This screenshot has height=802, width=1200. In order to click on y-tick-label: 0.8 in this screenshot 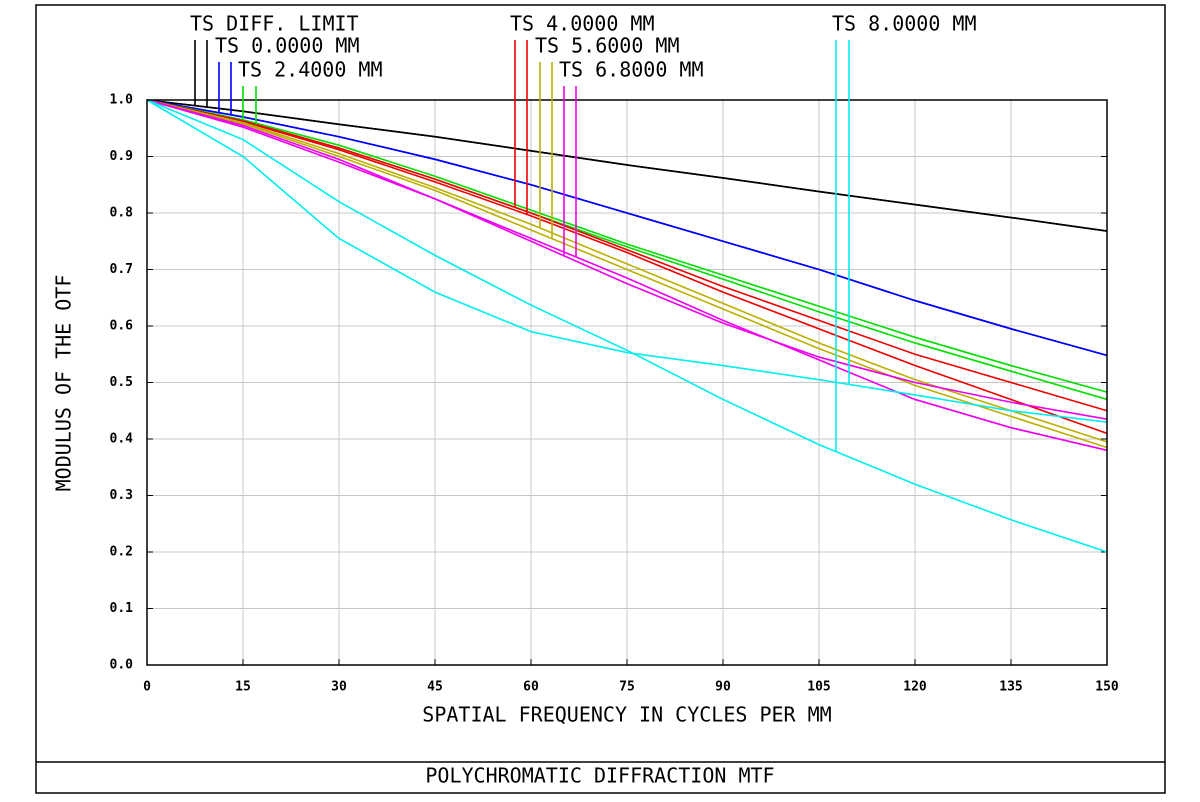, I will do `click(122, 213)`.